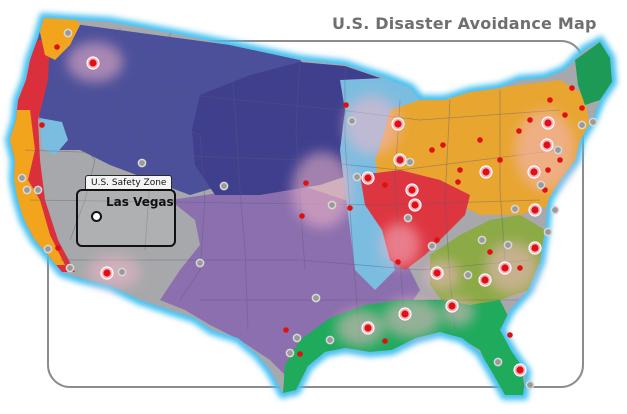 This screenshot has width=627, height=414. I want to click on safety-zone-label: U.S. Safety Zone, so click(129, 182).